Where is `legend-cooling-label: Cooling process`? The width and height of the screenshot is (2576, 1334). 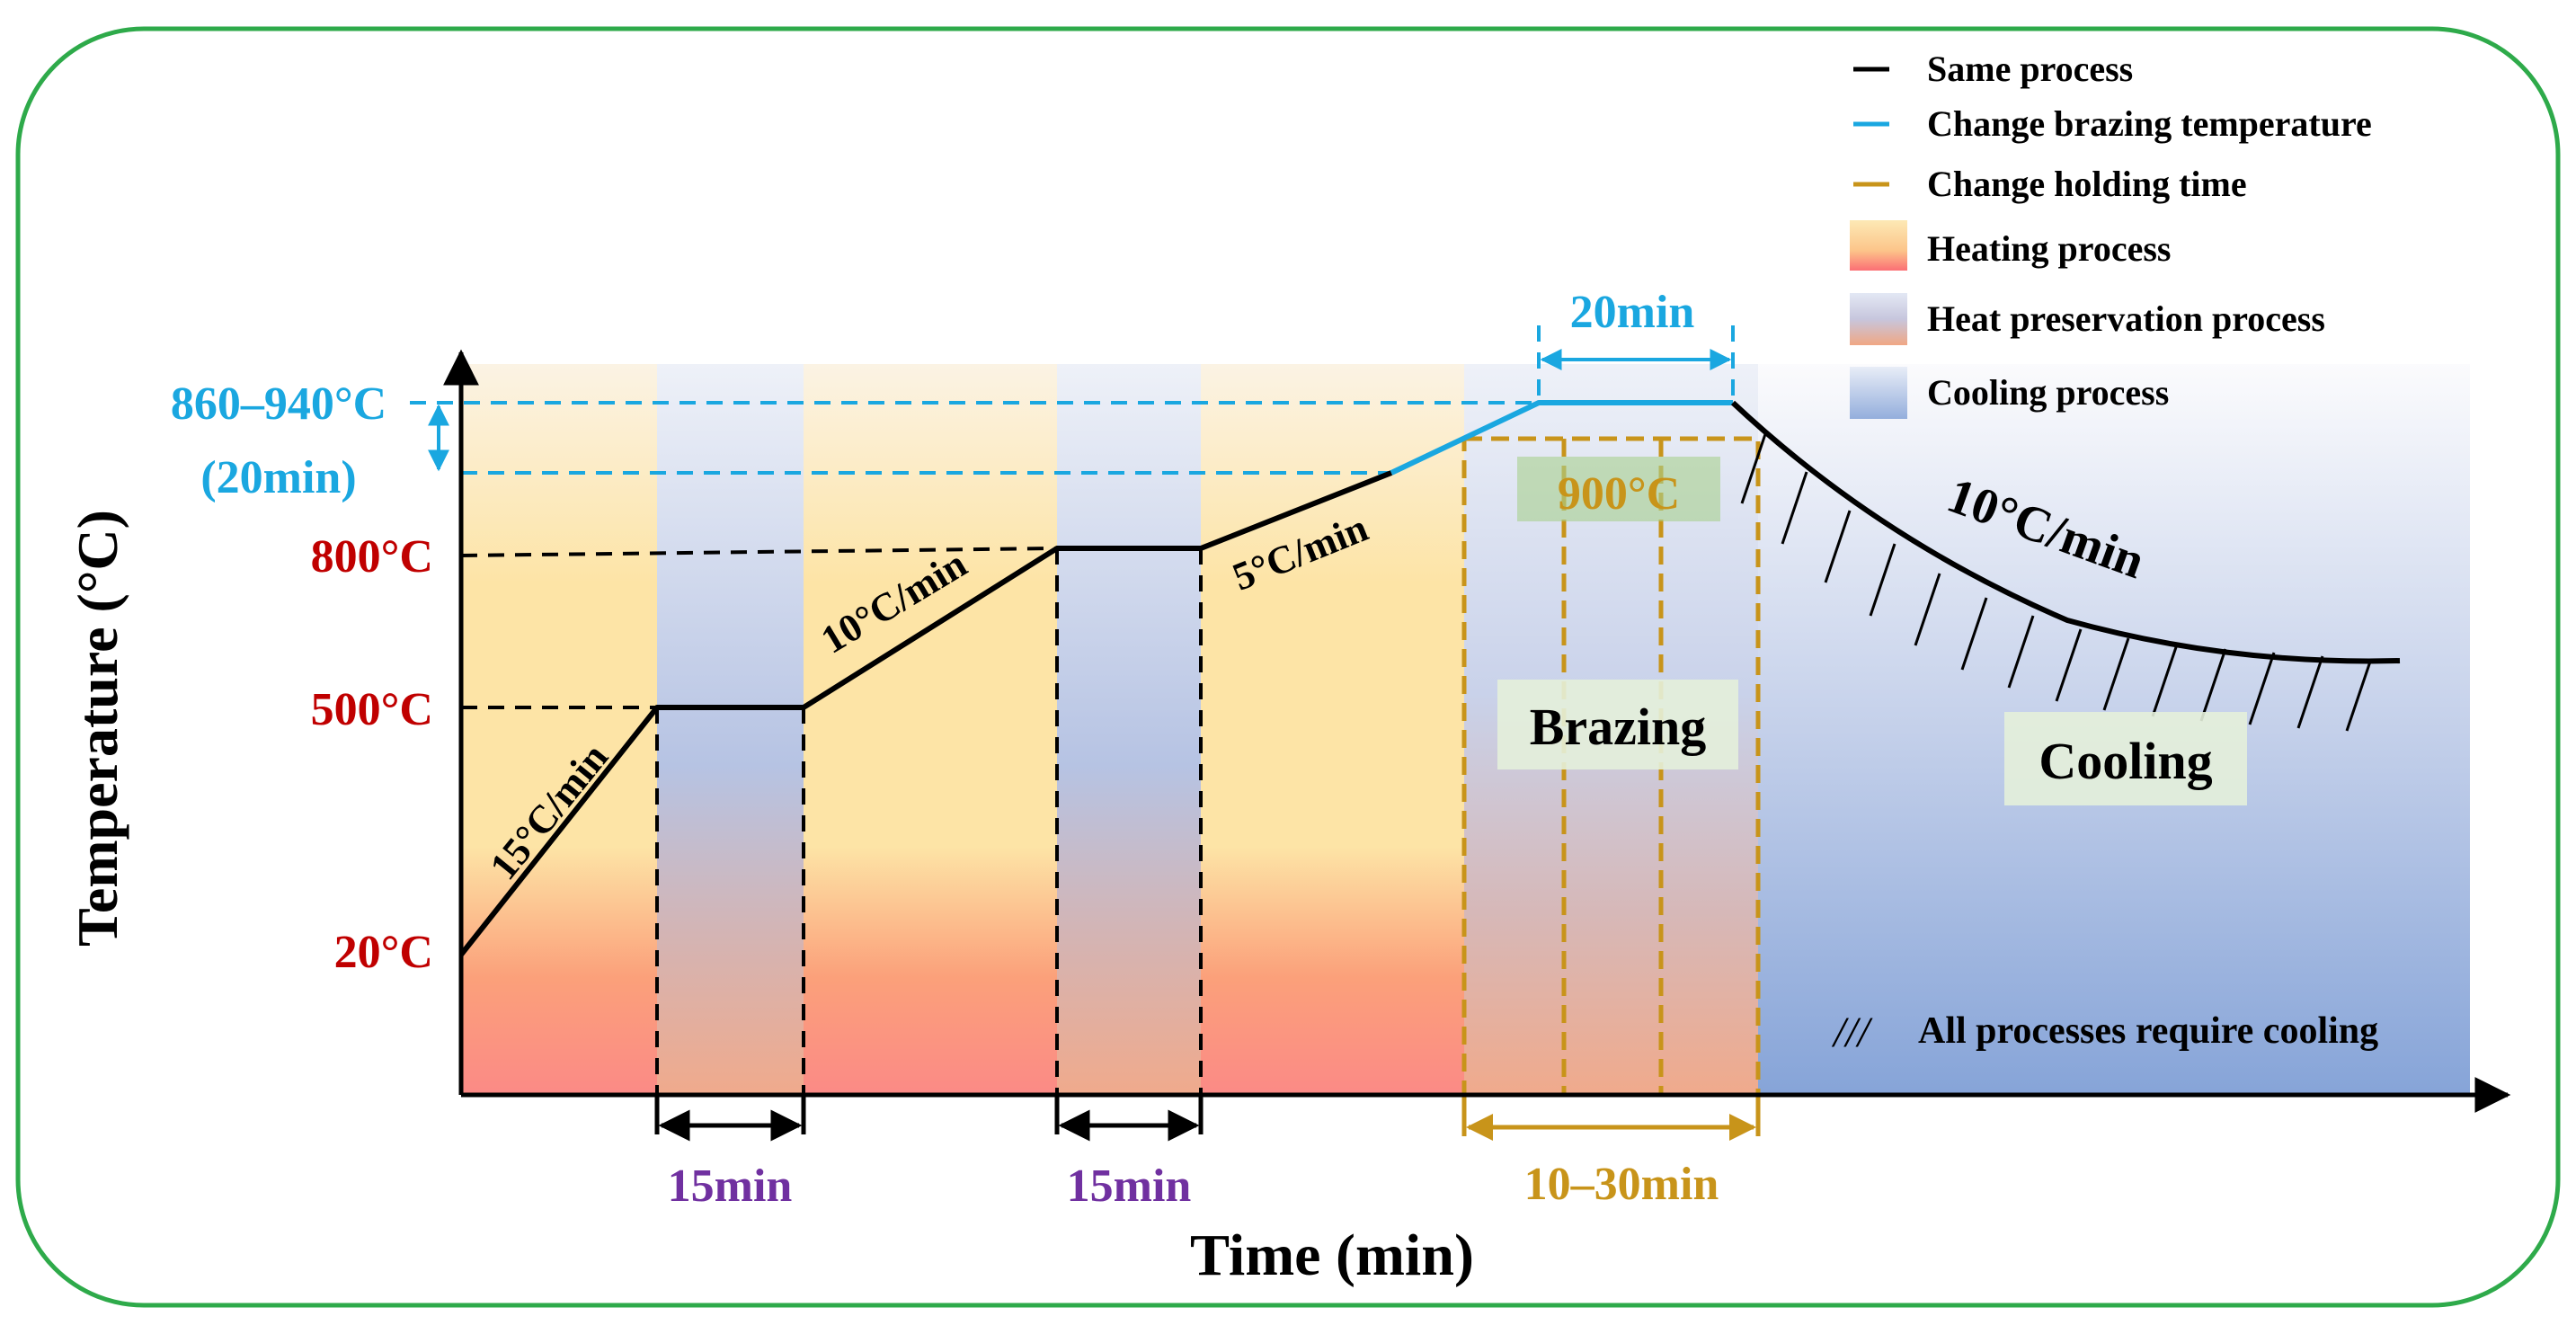 legend-cooling-label: Cooling process is located at coordinates (2048, 392).